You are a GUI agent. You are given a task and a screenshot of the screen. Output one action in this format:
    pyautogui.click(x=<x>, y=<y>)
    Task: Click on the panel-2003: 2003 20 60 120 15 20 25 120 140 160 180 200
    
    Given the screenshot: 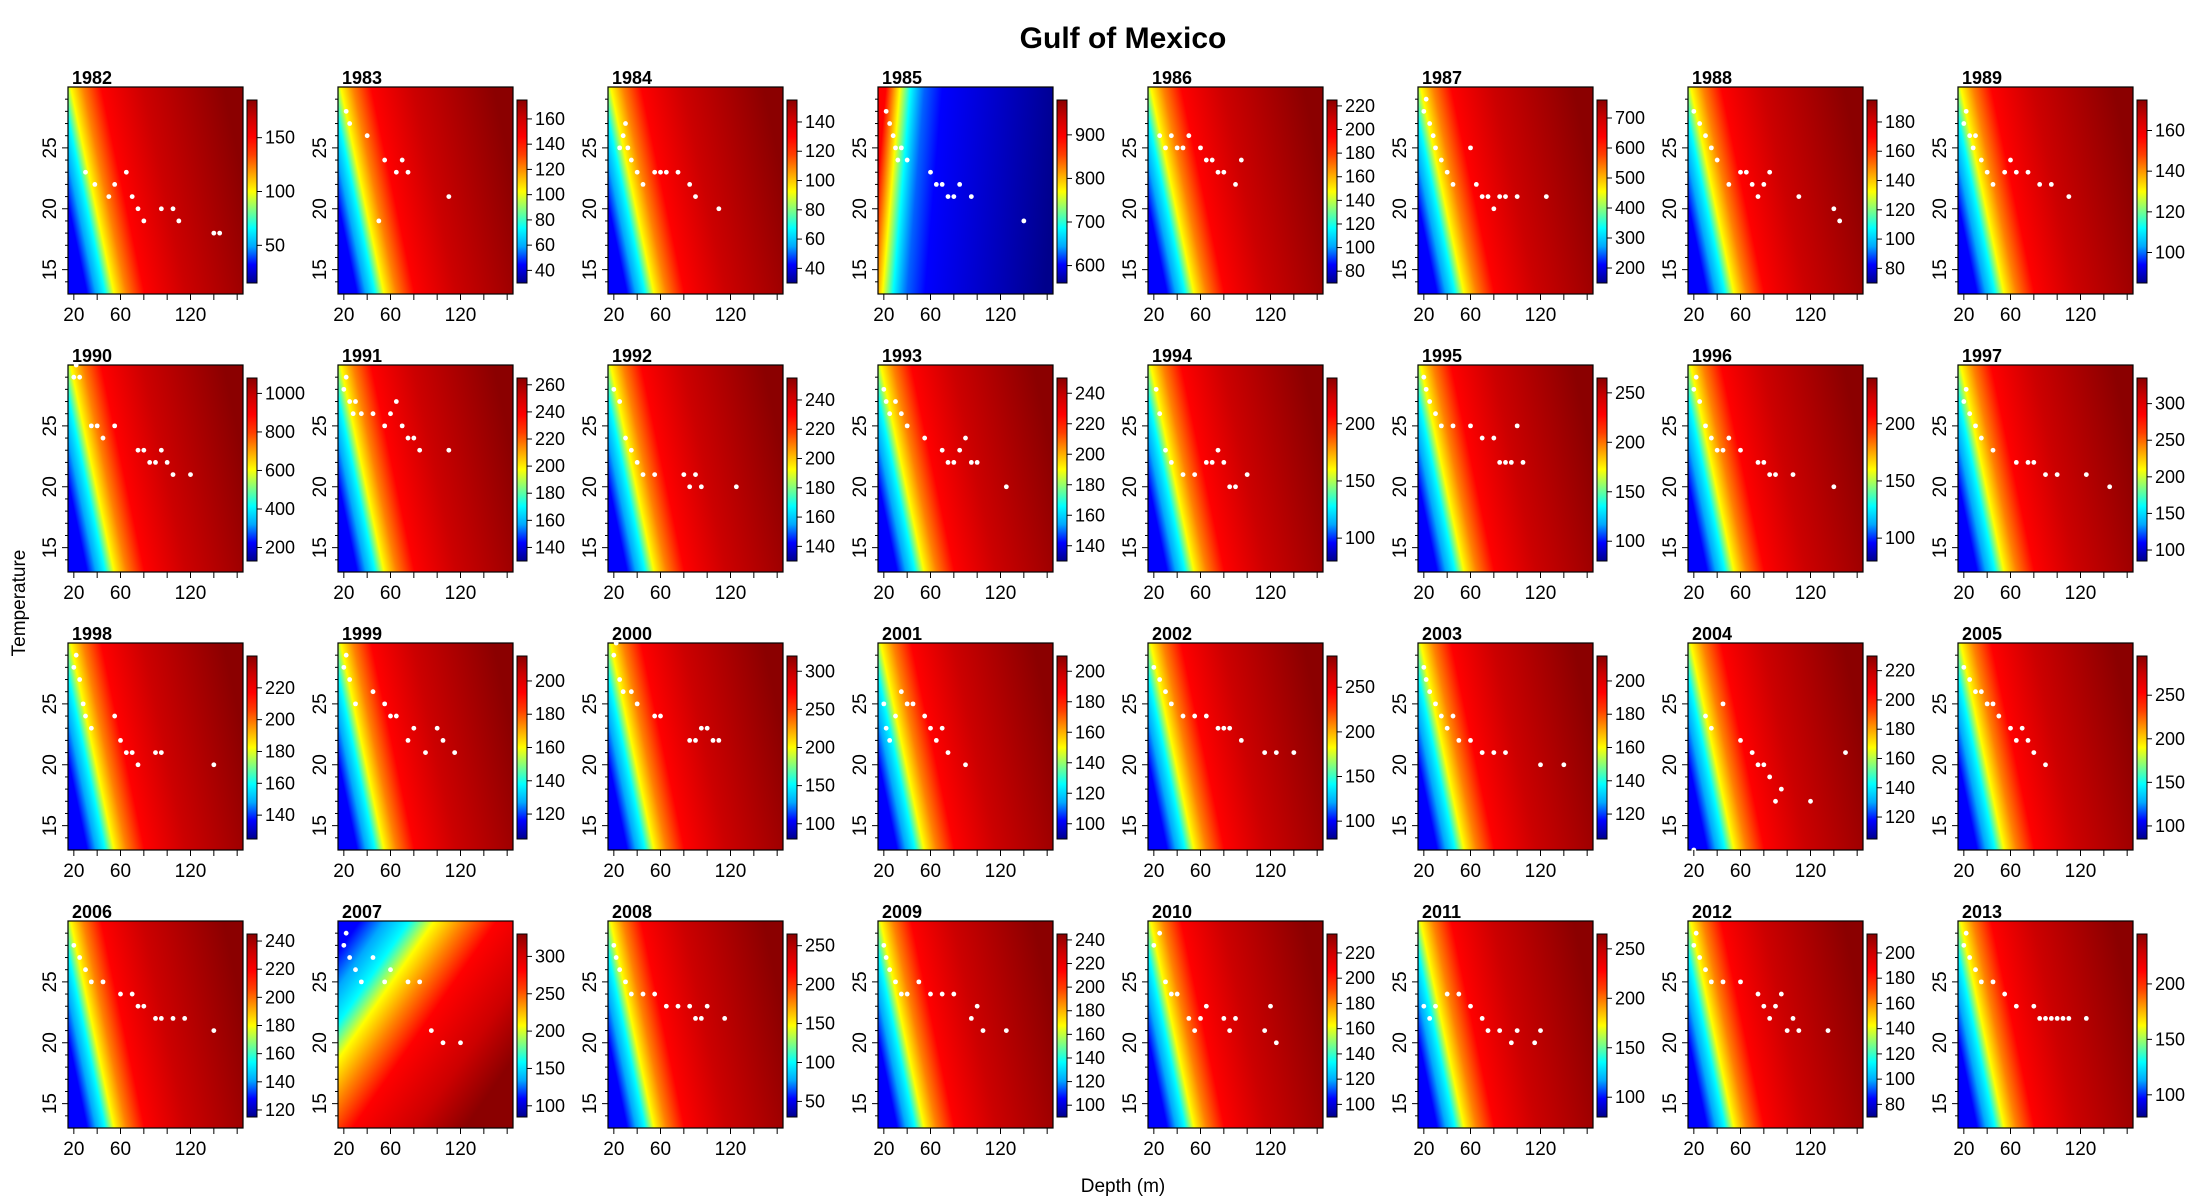 What is the action you would take?
    pyautogui.click(x=1517, y=753)
    